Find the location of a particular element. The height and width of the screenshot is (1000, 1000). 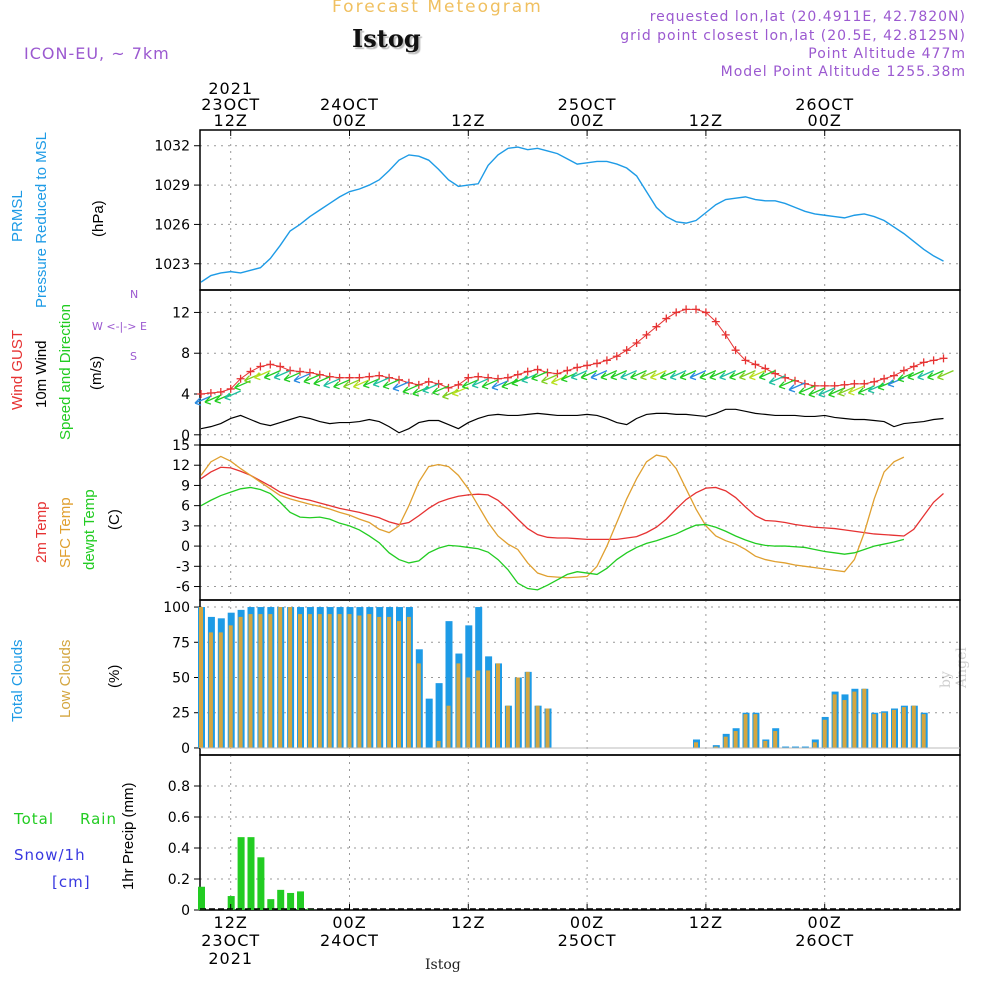

bottom-time-label: 25OCT is located at coordinates (587, 940).